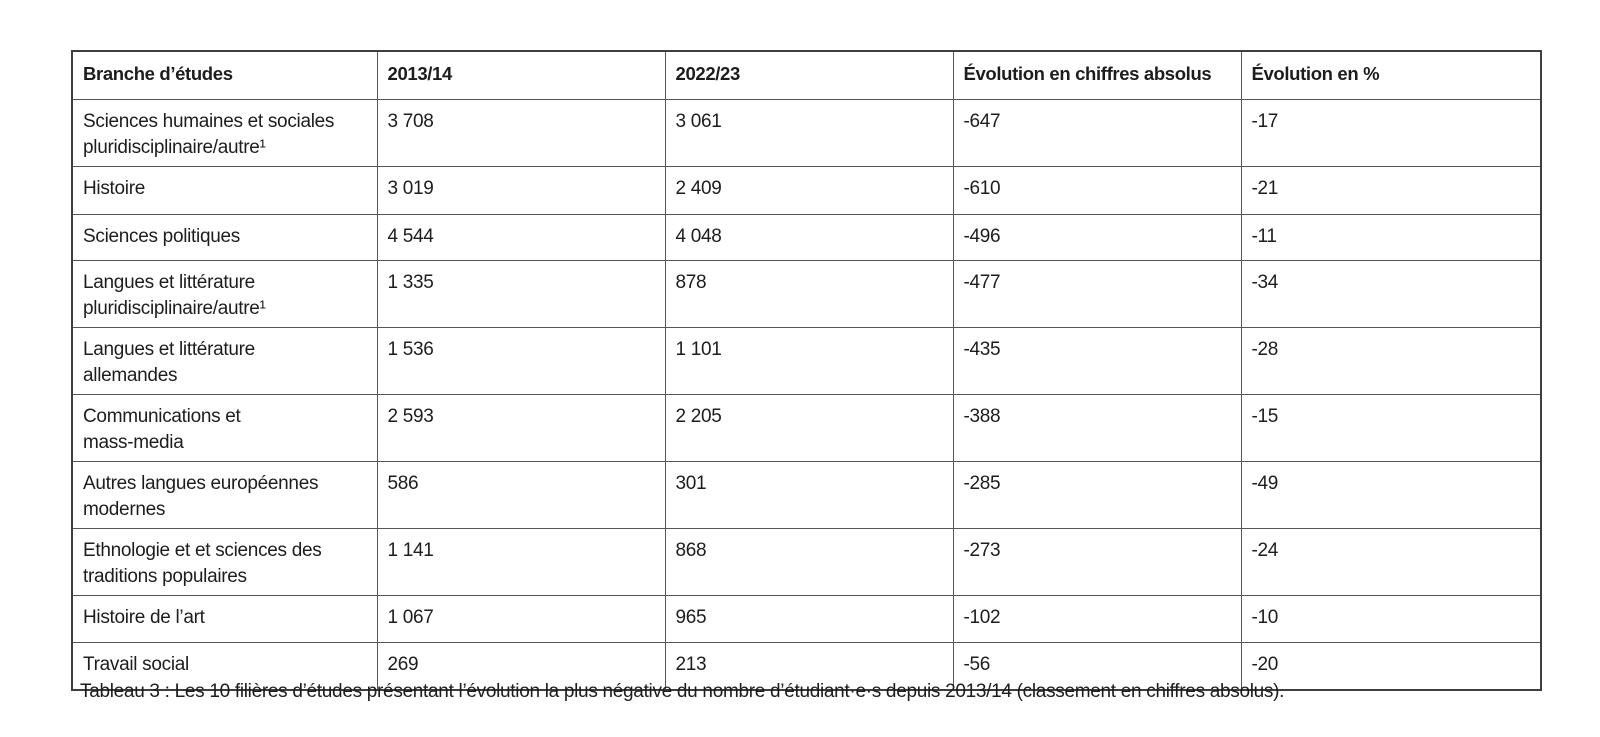 The width and height of the screenshot is (1600, 737). Describe the element at coordinates (1391, 494) in the screenshot. I see `cell-evolution-pct: -49` at that location.